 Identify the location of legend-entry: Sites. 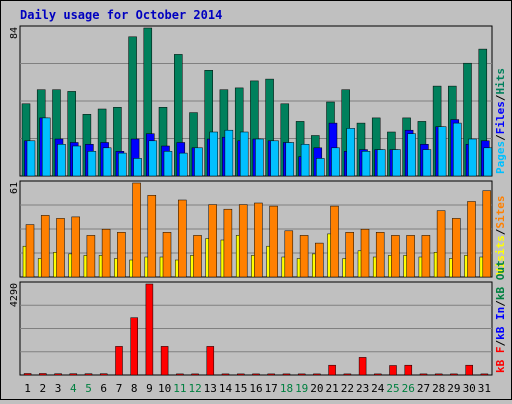
(500, 212).